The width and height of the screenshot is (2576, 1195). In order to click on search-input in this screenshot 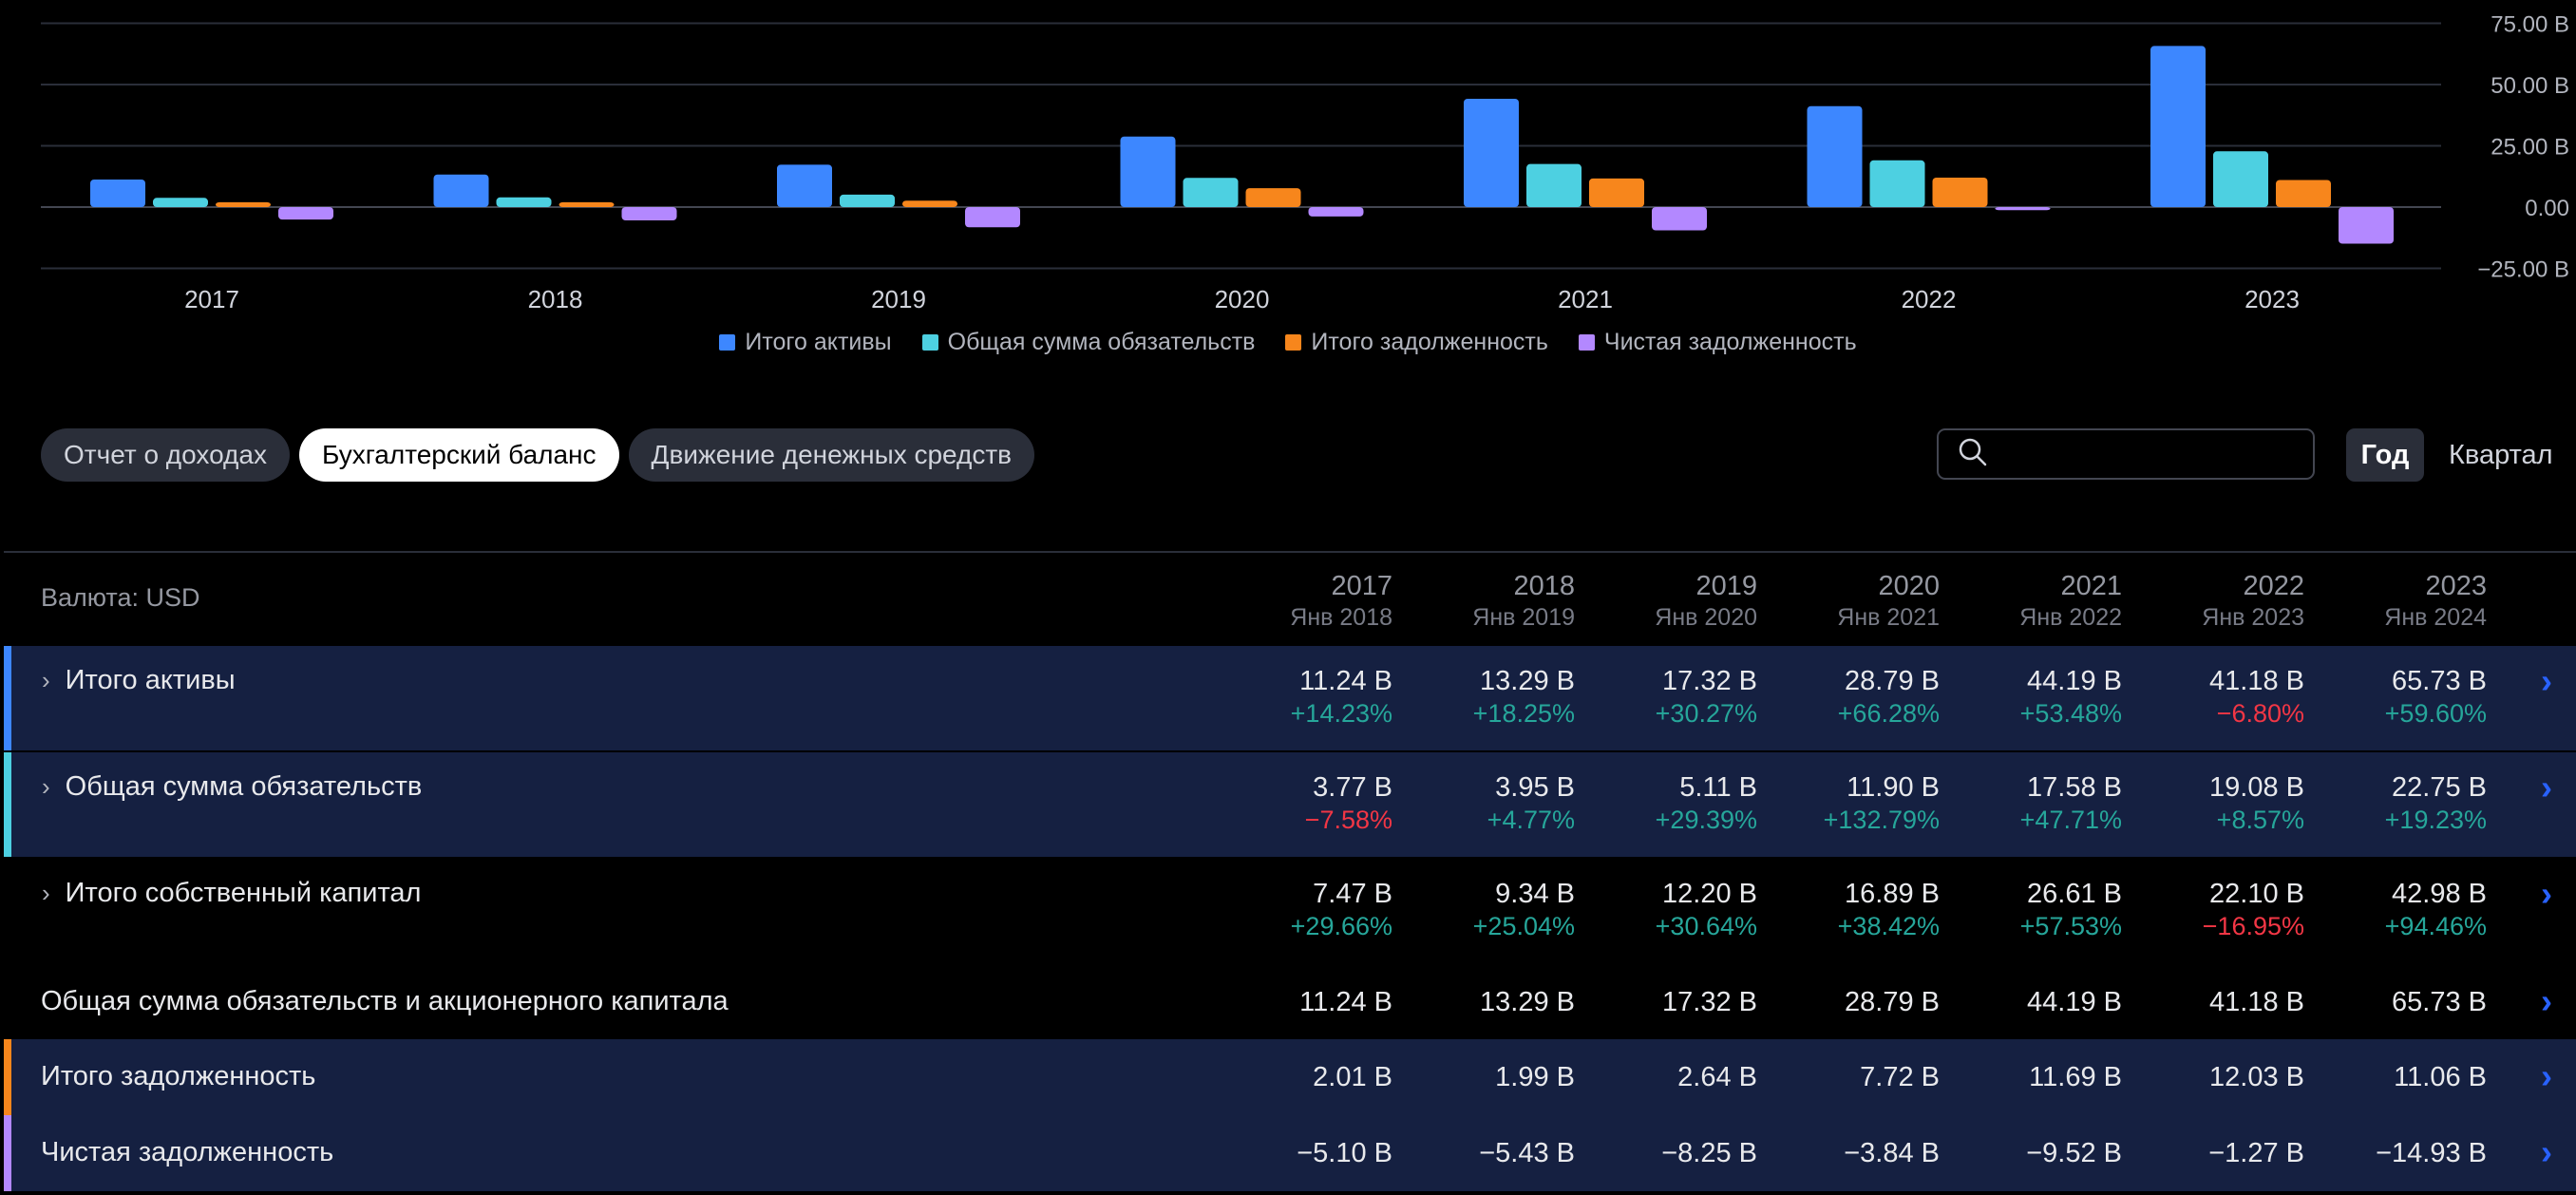, I will do `click(2153, 454)`.